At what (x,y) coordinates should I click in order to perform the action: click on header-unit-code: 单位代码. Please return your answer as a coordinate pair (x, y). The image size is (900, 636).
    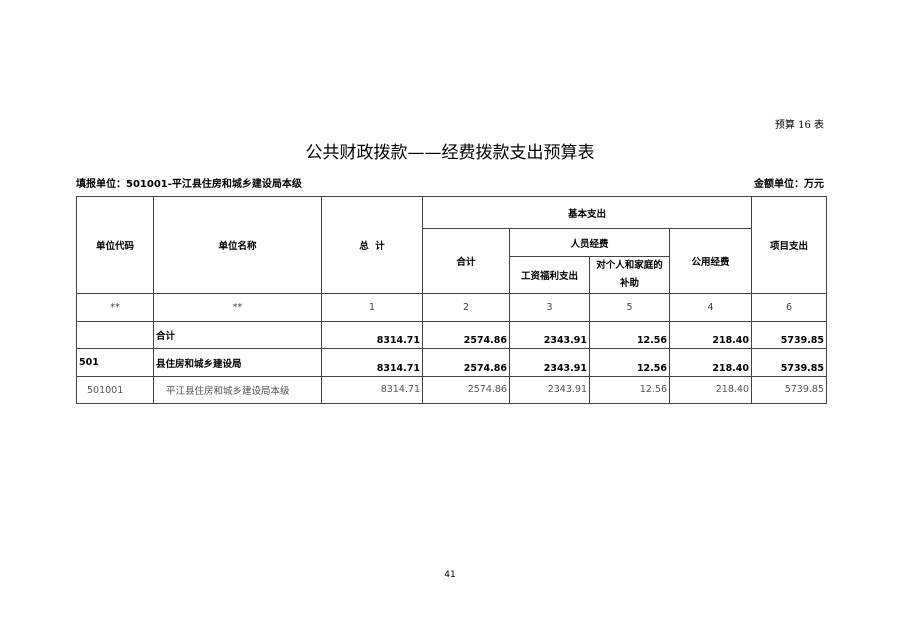
    Looking at the image, I should click on (115, 245).